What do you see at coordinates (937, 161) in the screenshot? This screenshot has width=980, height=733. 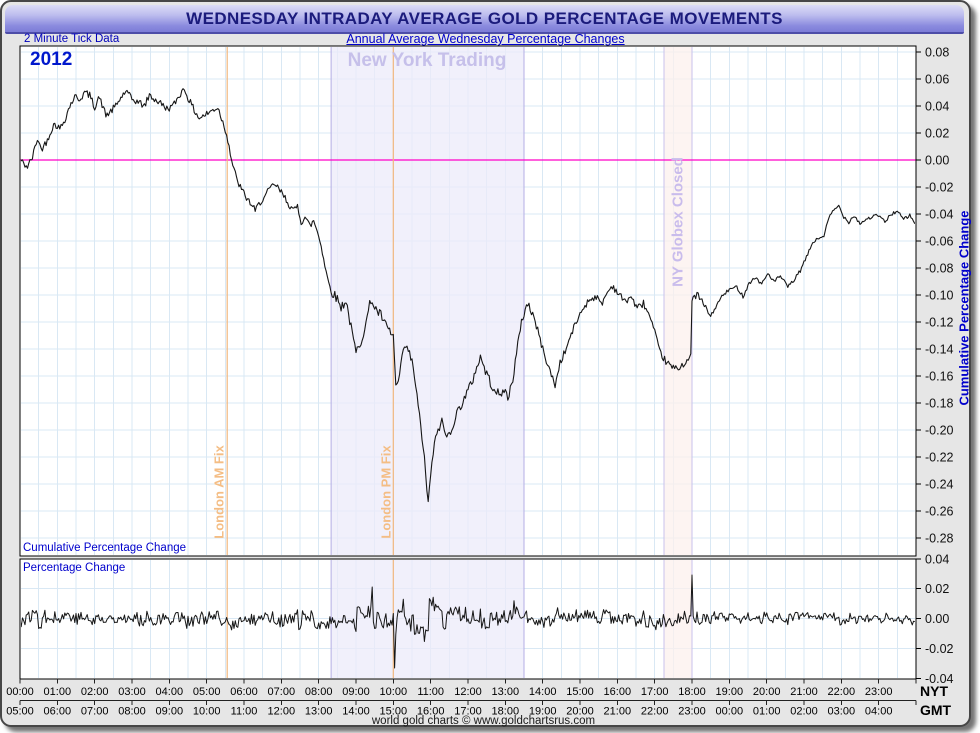 I see `main-ytick-label: 0.00` at bounding box center [937, 161].